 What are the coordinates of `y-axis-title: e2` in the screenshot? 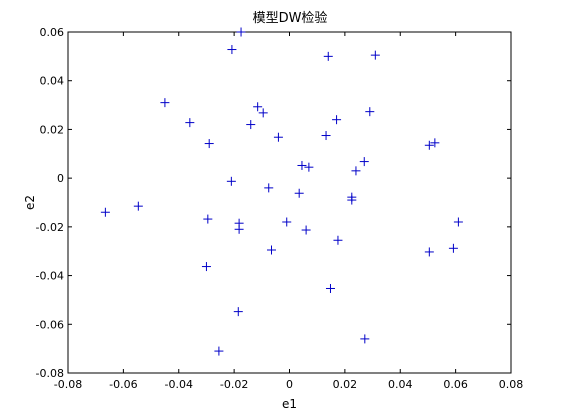 It's located at (30, 202).